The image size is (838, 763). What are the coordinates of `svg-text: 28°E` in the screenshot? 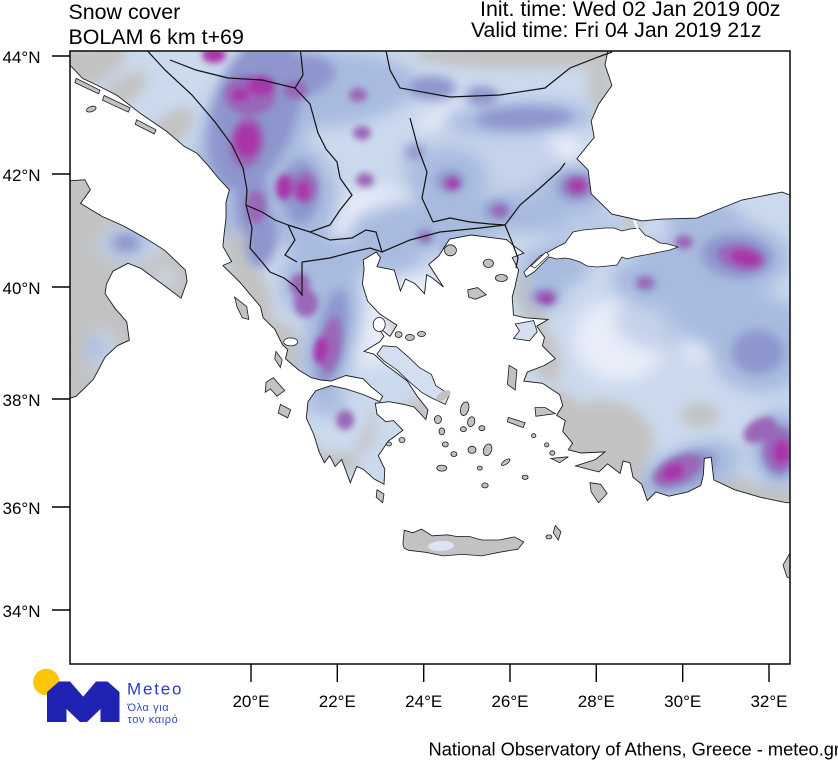 It's located at (596, 701).